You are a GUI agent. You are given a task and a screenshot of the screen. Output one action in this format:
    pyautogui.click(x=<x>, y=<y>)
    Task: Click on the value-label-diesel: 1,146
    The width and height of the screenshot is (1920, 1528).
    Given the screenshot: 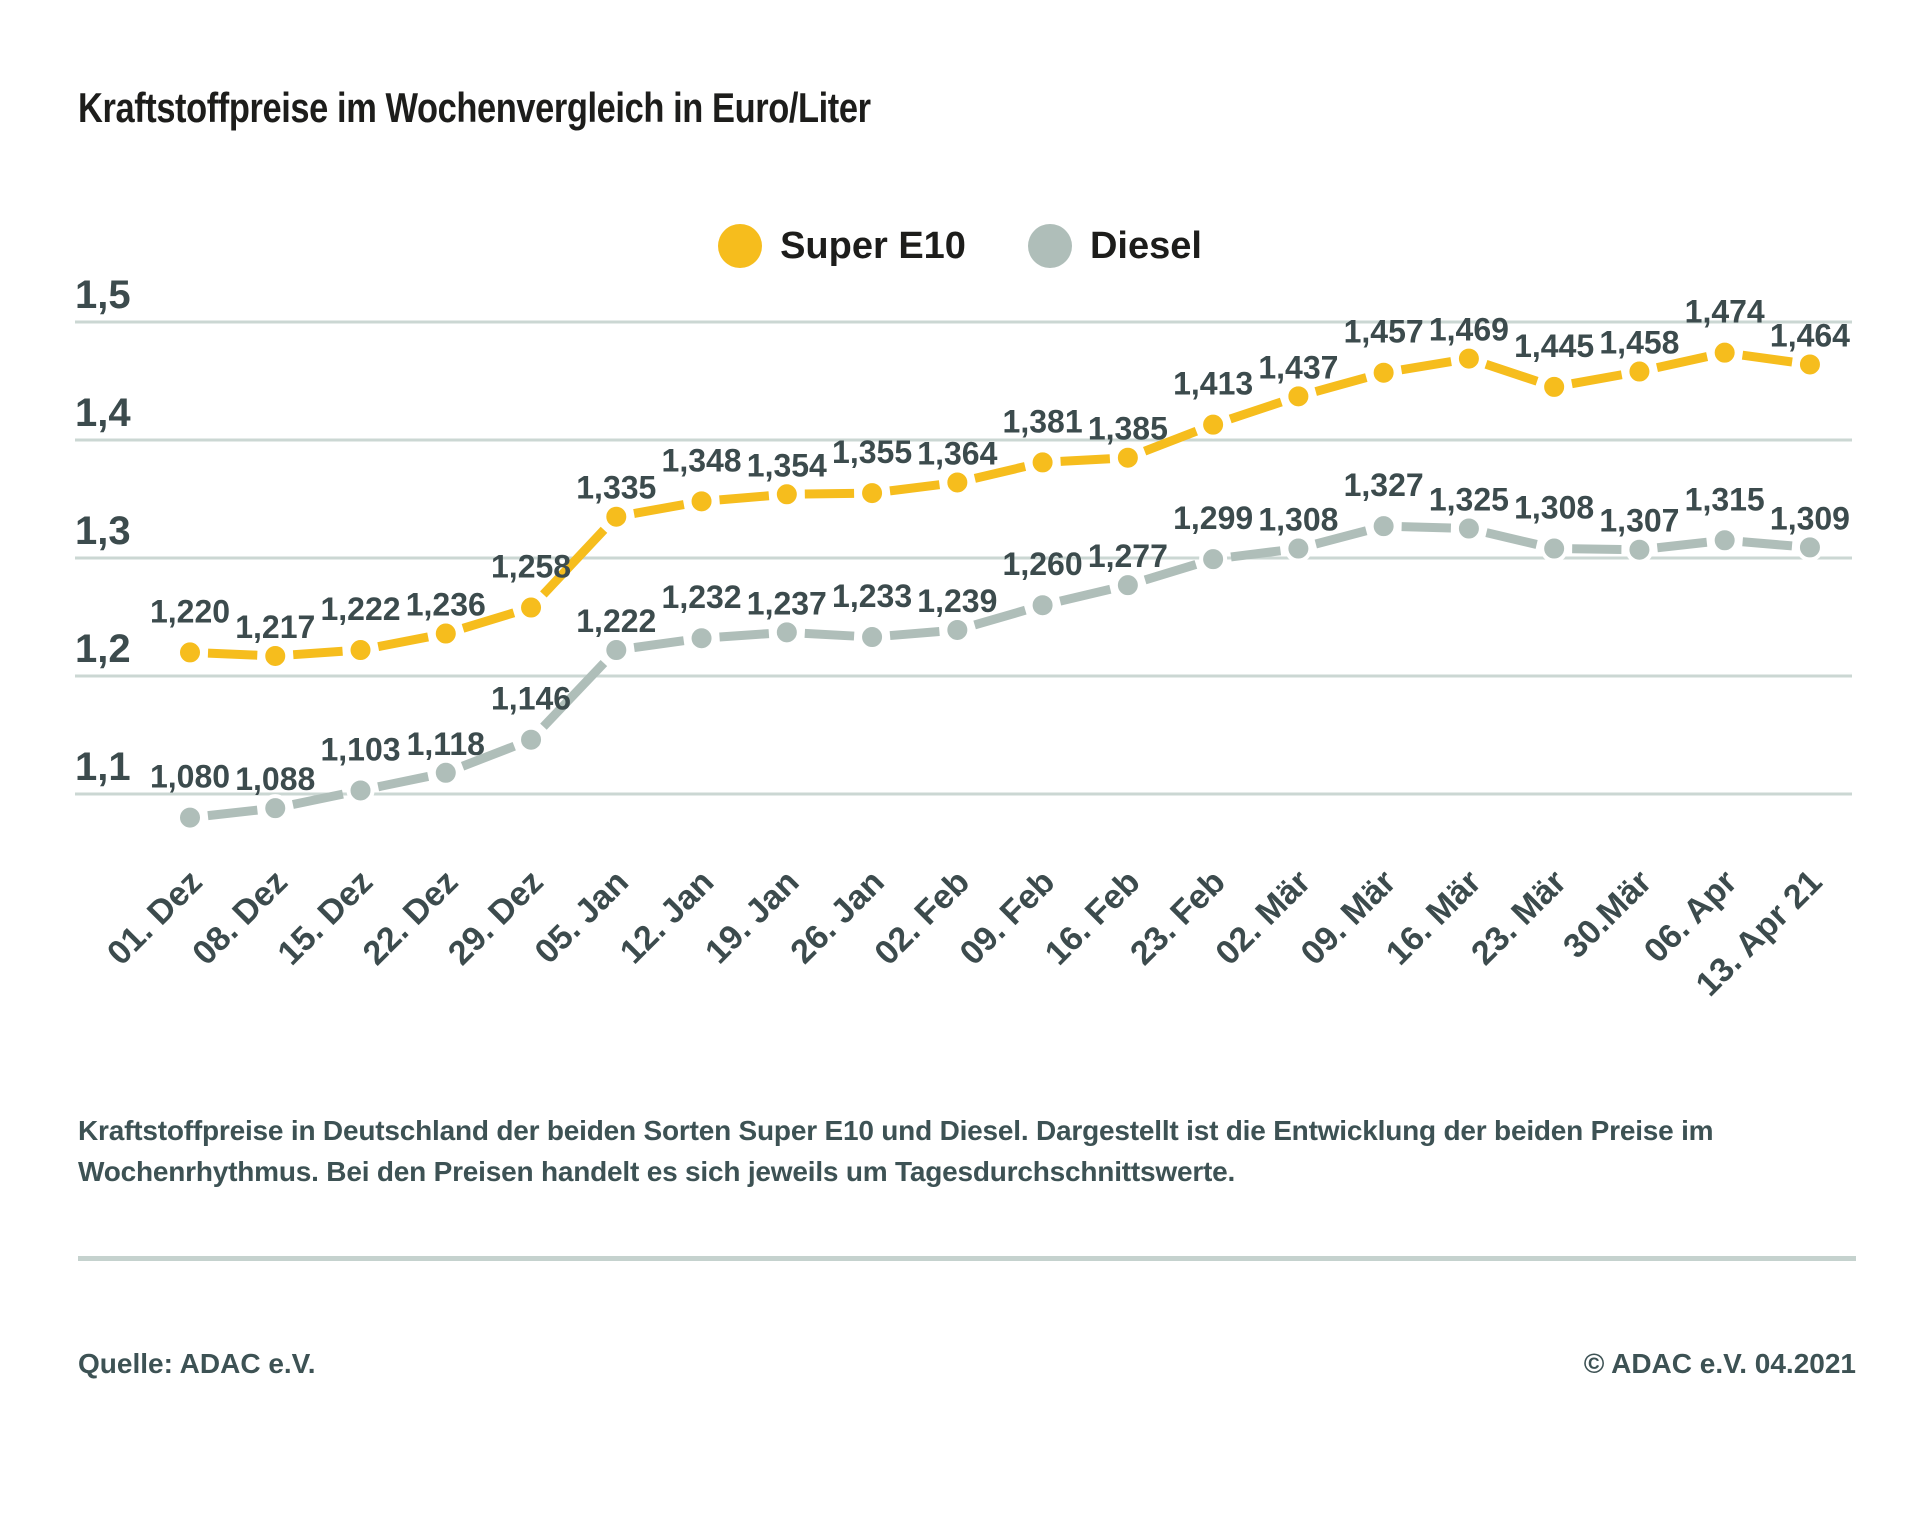 What is the action you would take?
    pyautogui.click(x=531, y=699)
    